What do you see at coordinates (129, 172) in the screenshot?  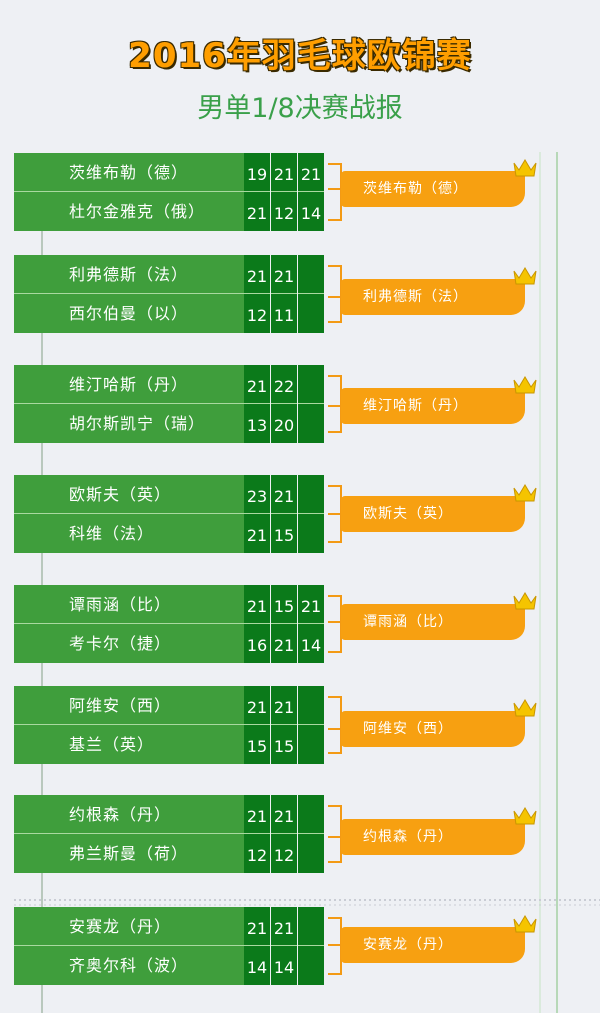 I see `player-name: 茨维布勒（德）` at bounding box center [129, 172].